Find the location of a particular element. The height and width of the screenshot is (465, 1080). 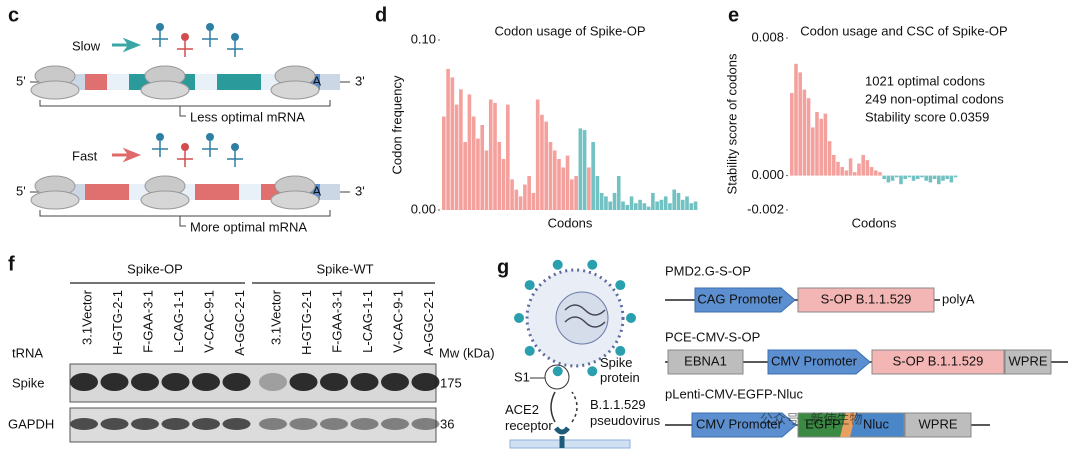

label: g is located at coordinates (503, 267).